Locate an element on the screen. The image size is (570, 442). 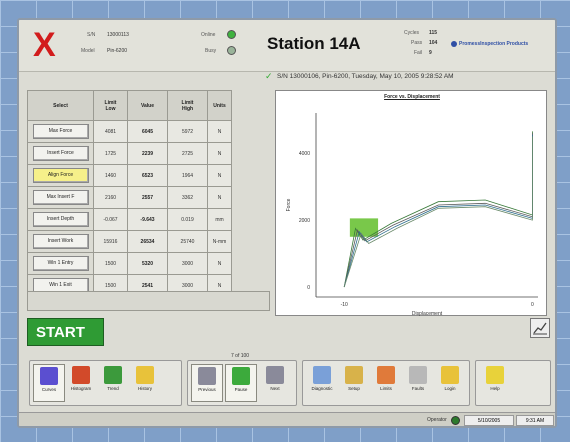
history-button: History is located at coordinates (145, 383).